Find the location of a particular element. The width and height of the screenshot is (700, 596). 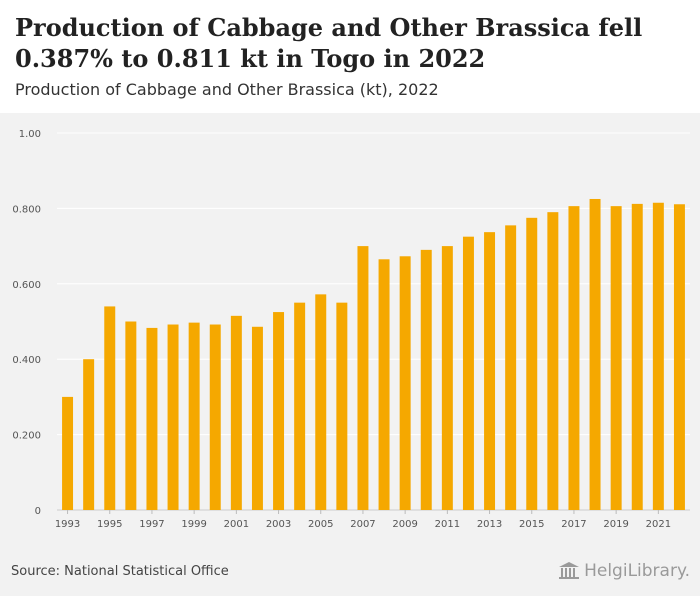

bar-1996 is located at coordinates (131, 416).